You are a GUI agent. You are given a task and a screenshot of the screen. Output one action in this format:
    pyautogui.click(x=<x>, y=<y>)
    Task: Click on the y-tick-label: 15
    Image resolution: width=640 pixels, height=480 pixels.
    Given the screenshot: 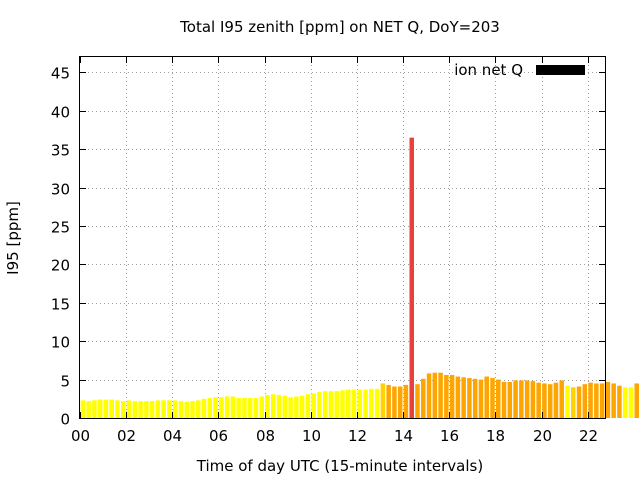 What is the action you would take?
    pyautogui.click(x=60, y=305)
    